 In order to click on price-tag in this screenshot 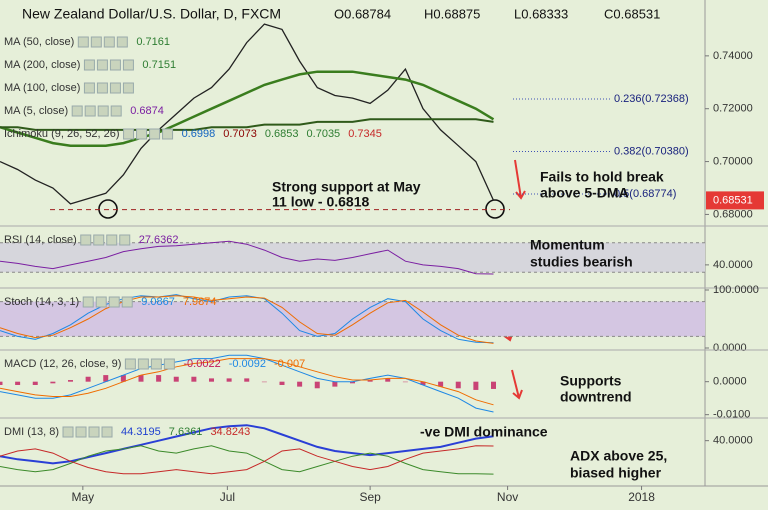, I will do `click(735, 200)`.